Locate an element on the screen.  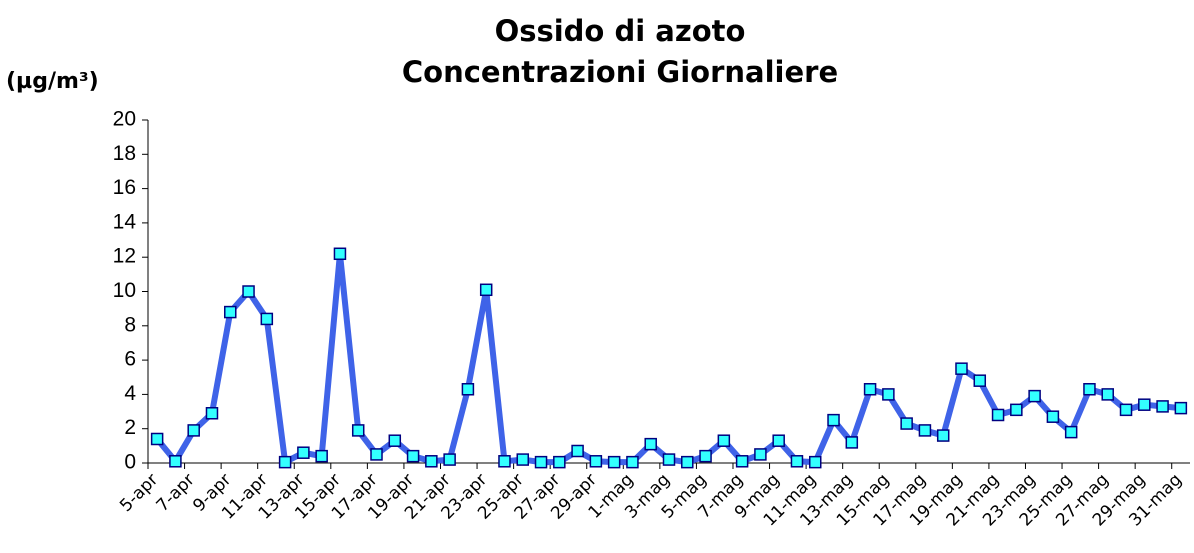
y-tick-label: 20 is located at coordinates (124, 119).